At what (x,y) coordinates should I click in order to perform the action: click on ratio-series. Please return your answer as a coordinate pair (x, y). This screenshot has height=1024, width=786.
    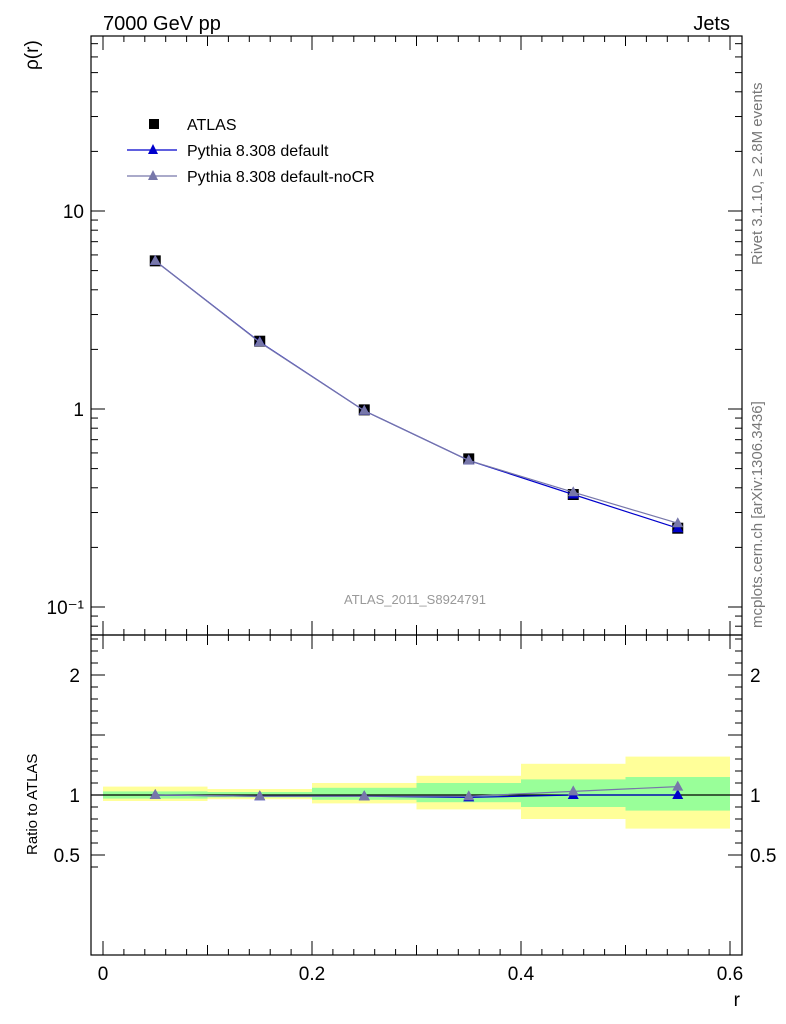
    Looking at the image, I should click on (416, 791).